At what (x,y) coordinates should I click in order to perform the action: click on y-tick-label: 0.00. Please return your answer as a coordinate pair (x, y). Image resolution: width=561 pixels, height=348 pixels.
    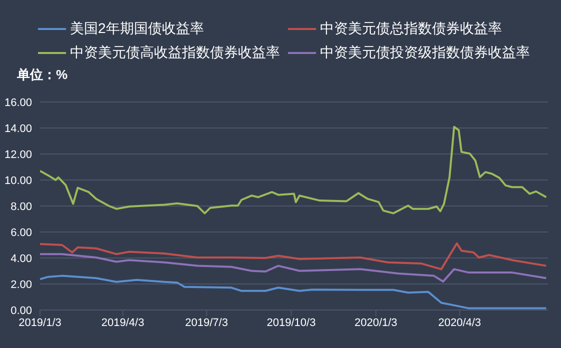
    Looking at the image, I should click on (21, 310).